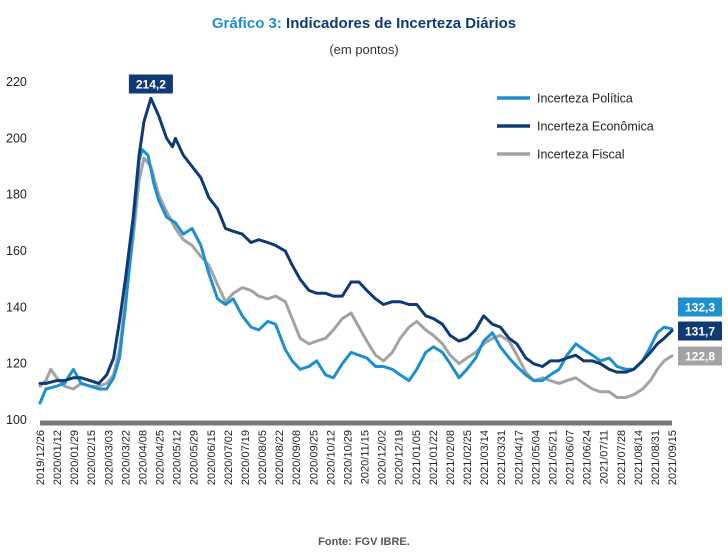 This screenshot has height=554, width=728. Describe the element at coordinates (16, 195) in the screenshot. I see `y-tick-label: 180` at that location.